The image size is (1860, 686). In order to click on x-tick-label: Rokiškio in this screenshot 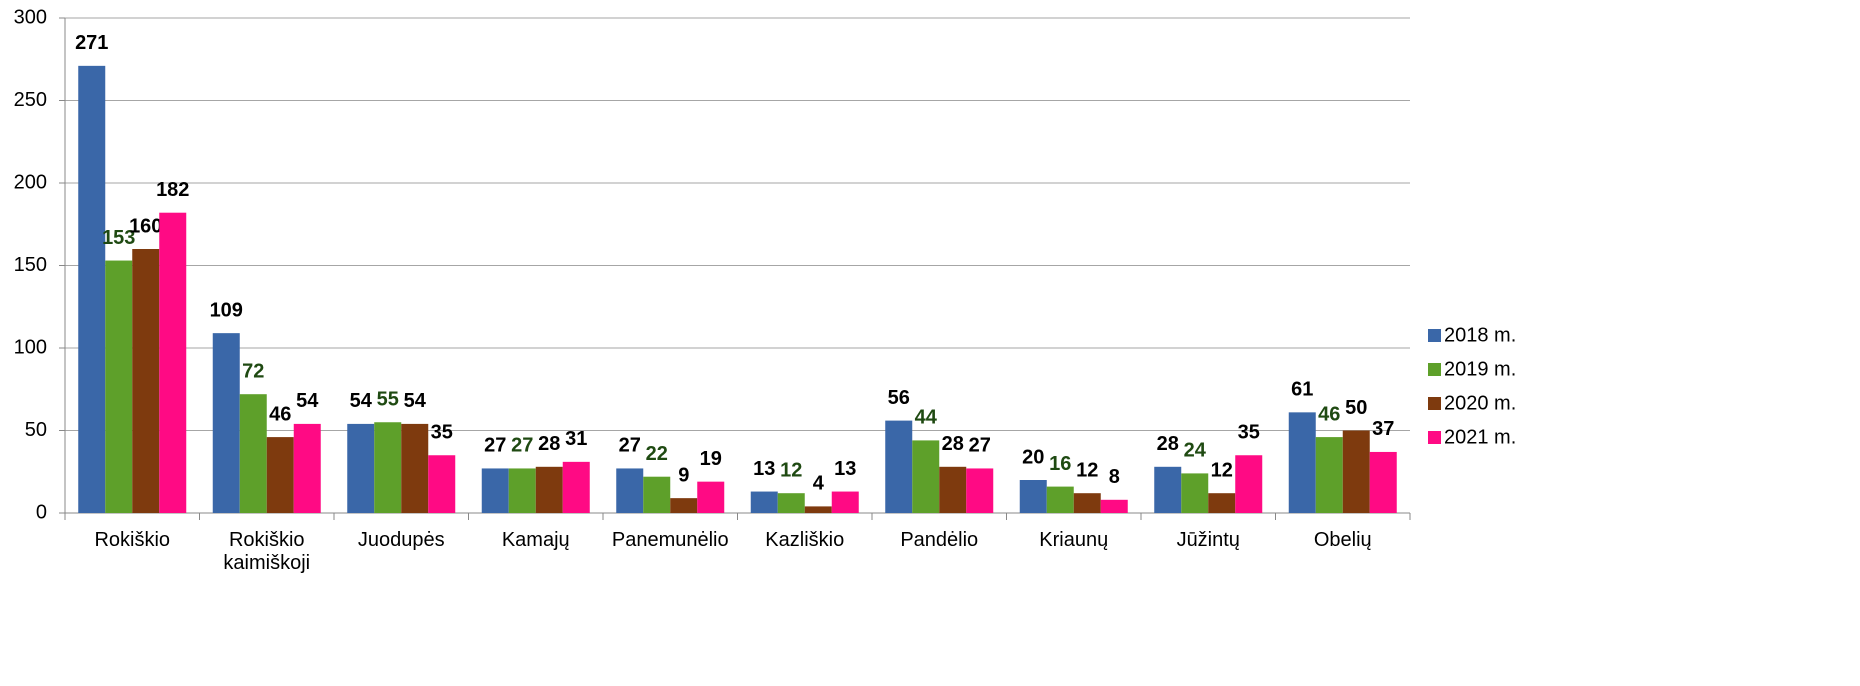, I will do `click(132, 540)`.